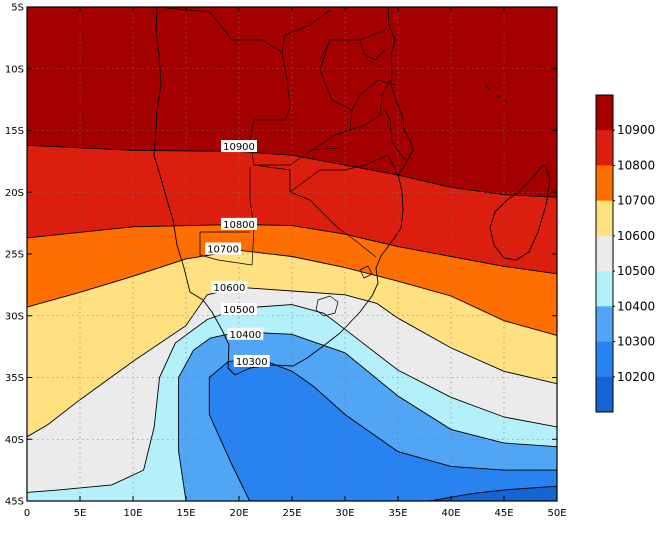 This screenshot has width=667, height=545. I want to click on y-tick-label: 35S, so click(14, 378).